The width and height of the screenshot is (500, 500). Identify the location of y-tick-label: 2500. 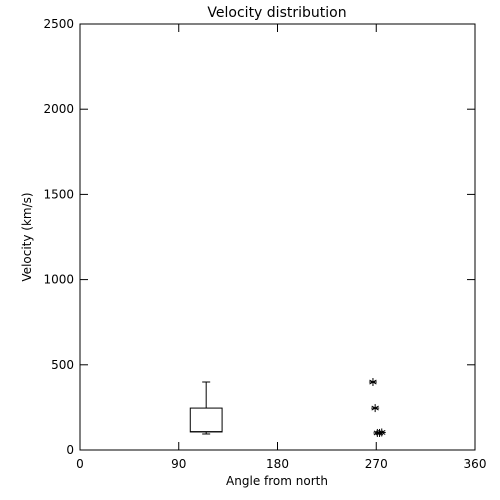
(58, 24).